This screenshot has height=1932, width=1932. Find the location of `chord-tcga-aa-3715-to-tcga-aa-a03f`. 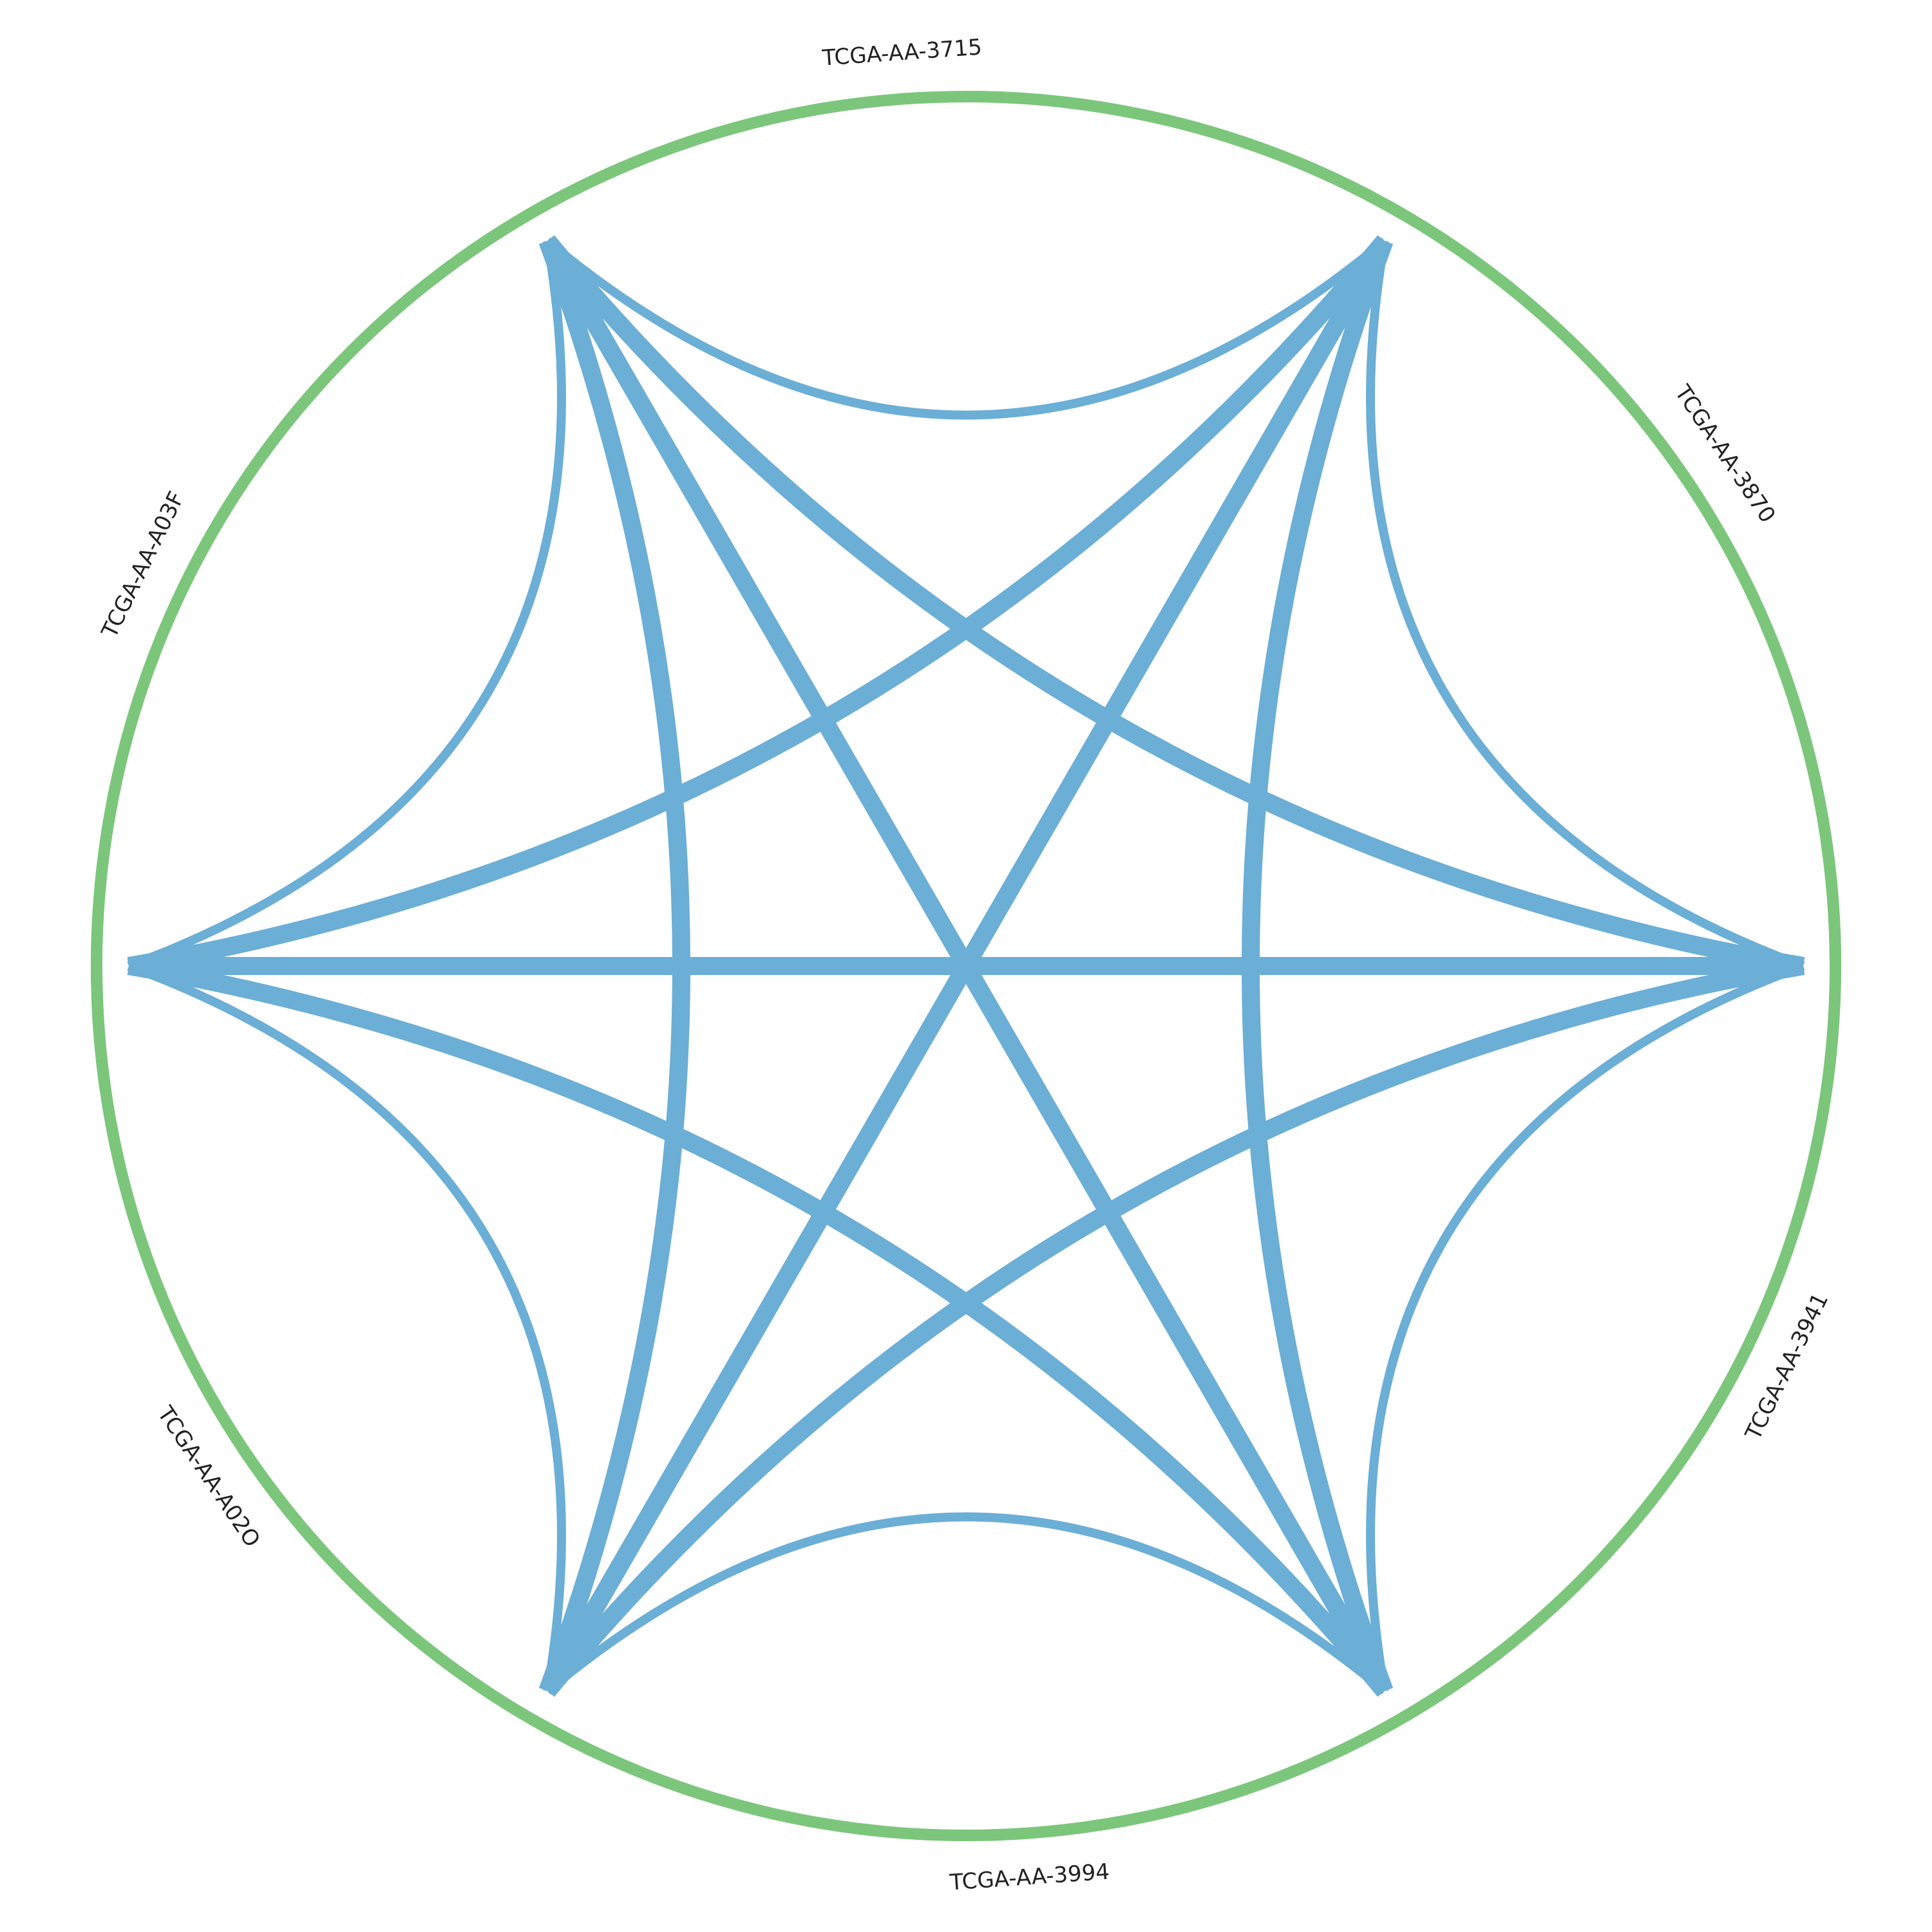

chord-tcga-aa-3715-to-tcga-aa-a03f is located at coordinates (347, 605).